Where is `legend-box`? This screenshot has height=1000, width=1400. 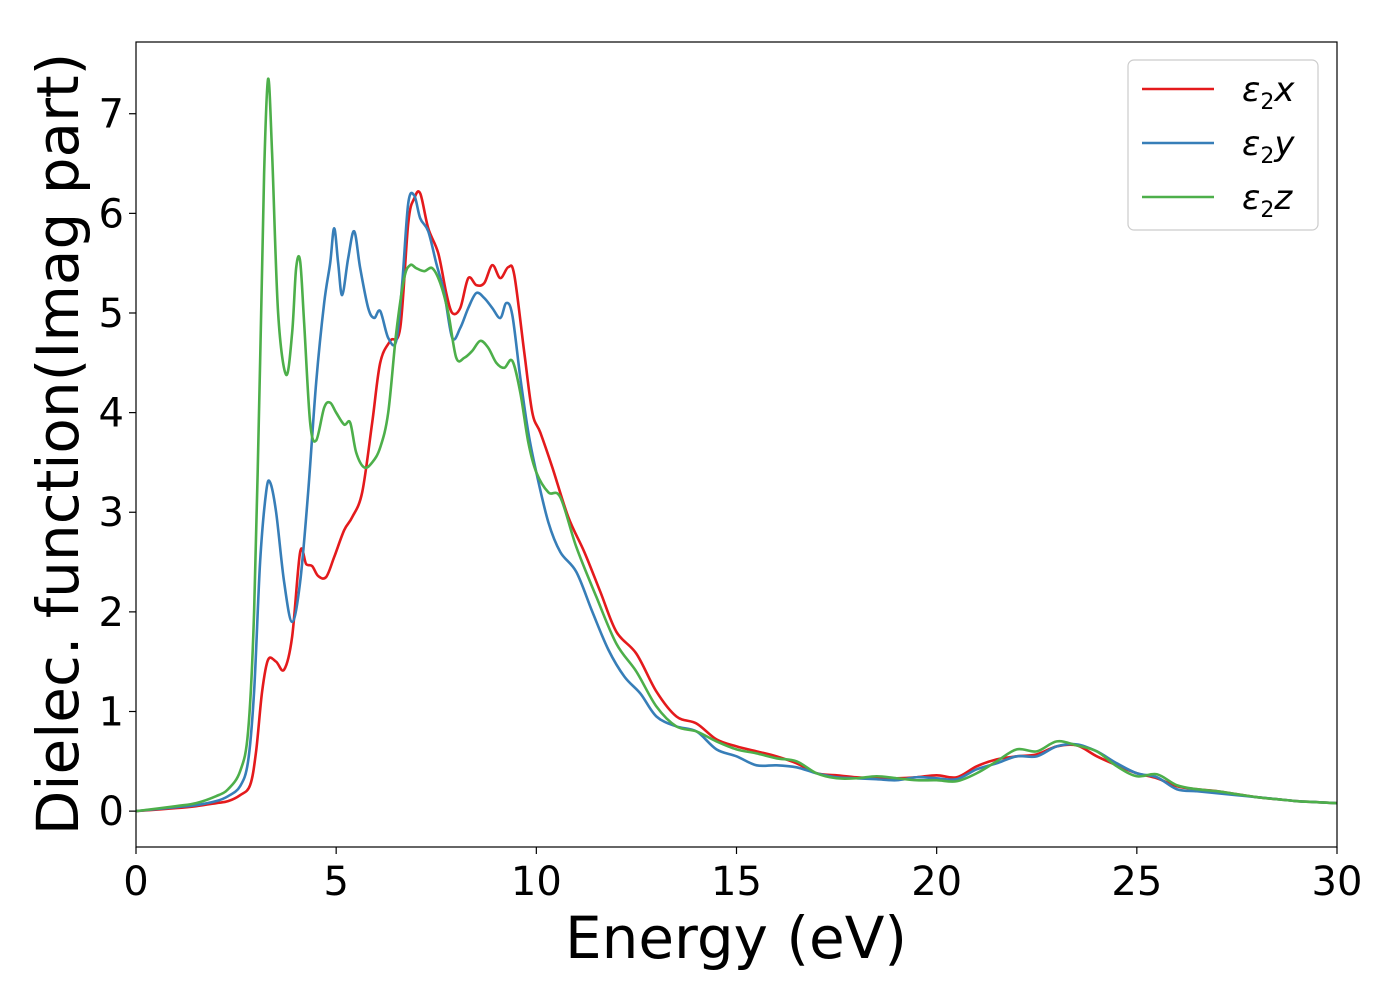 legend-box is located at coordinates (1223, 145).